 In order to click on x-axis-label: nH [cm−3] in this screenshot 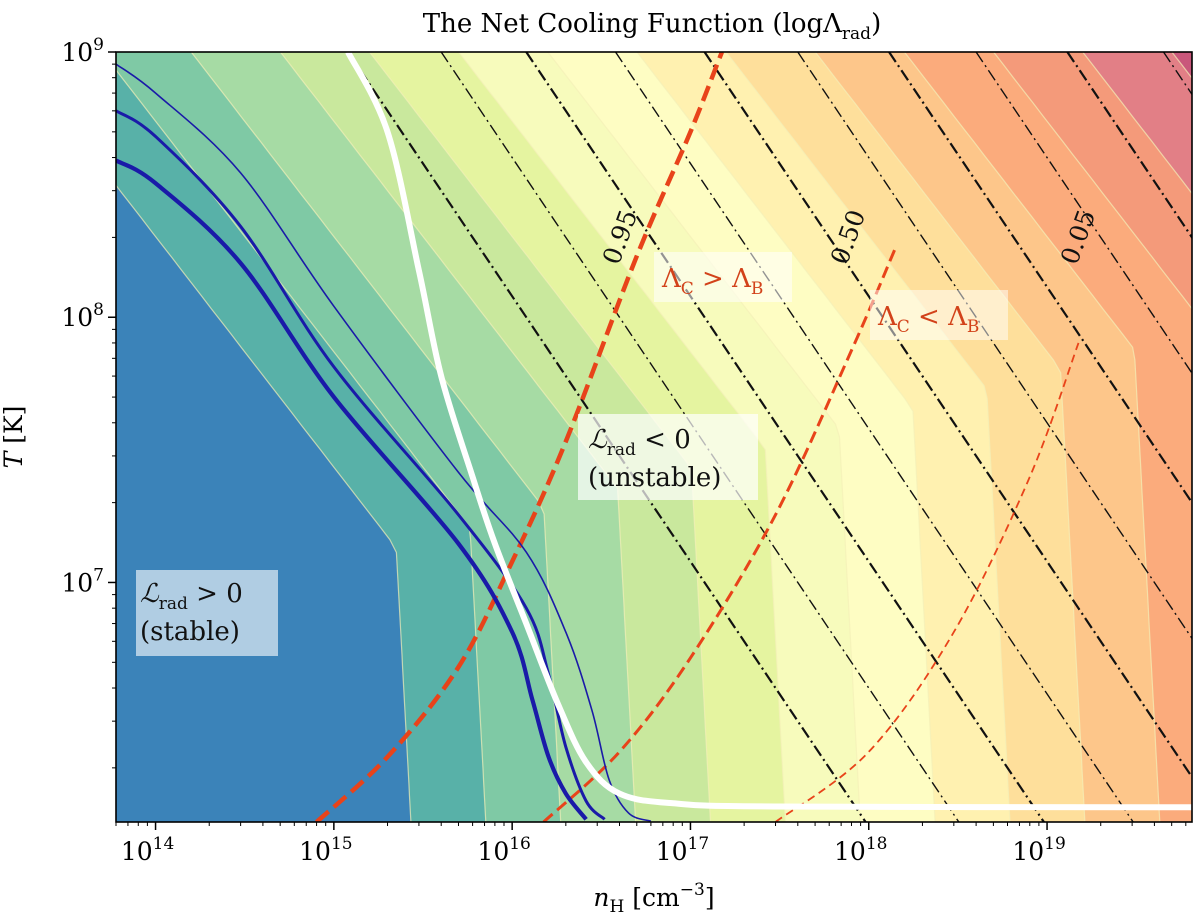, I will do `click(653, 898)`.